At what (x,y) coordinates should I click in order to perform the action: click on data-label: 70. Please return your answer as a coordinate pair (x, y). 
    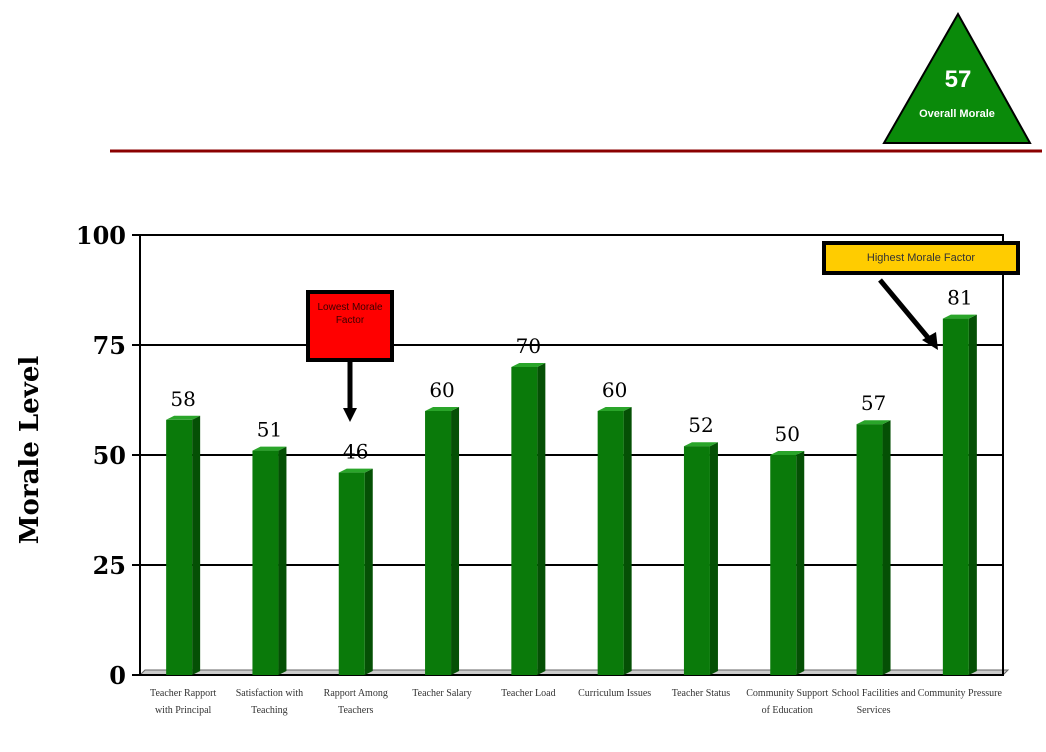
    Looking at the image, I should click on (528, 346).